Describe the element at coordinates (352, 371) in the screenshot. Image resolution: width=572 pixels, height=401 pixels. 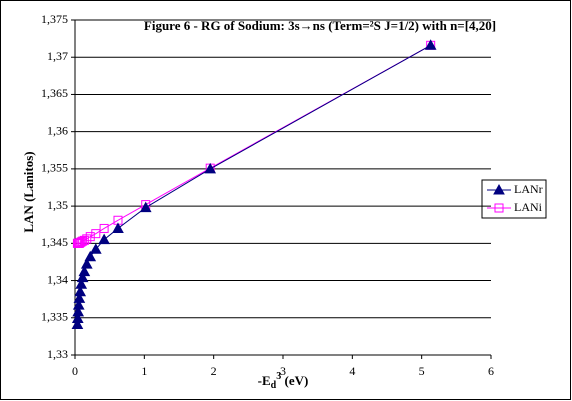
I see `x-tick-label: 4` at that location.